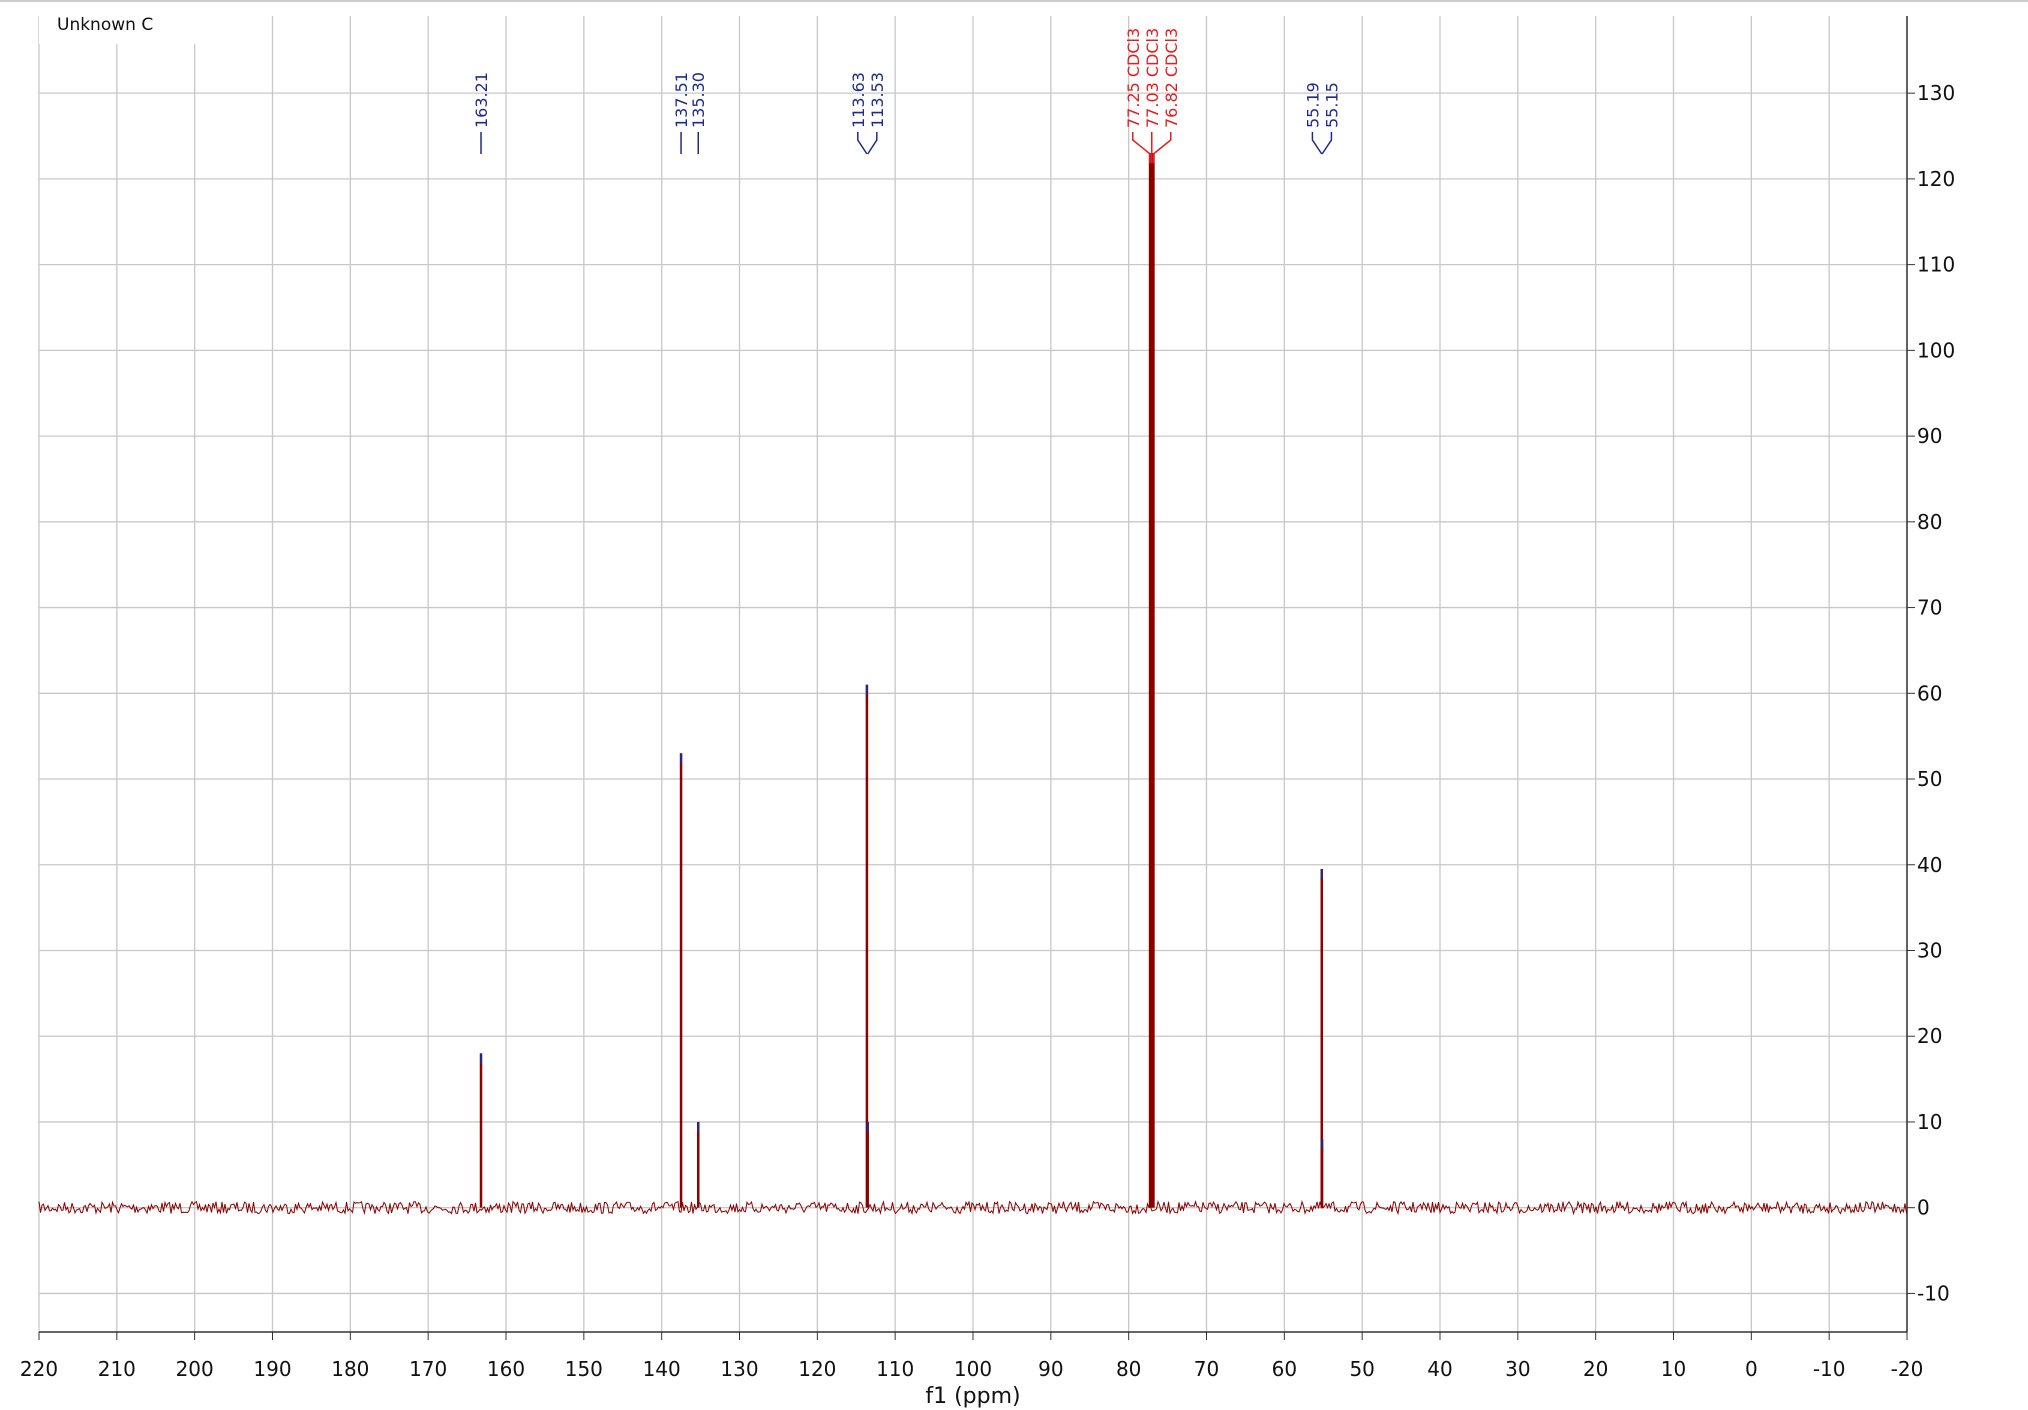 This screenshot has height=1410, width=2028. I want to click on peak-label: 137.51, so click(681, 100).